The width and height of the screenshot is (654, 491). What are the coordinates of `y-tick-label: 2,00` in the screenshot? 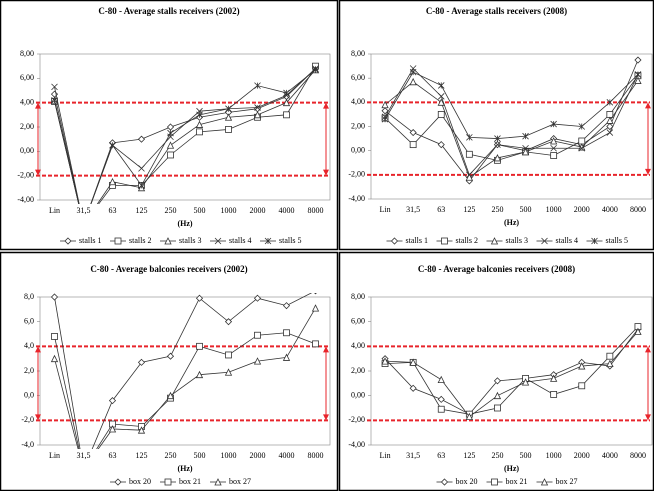 It's located at (358, 370).